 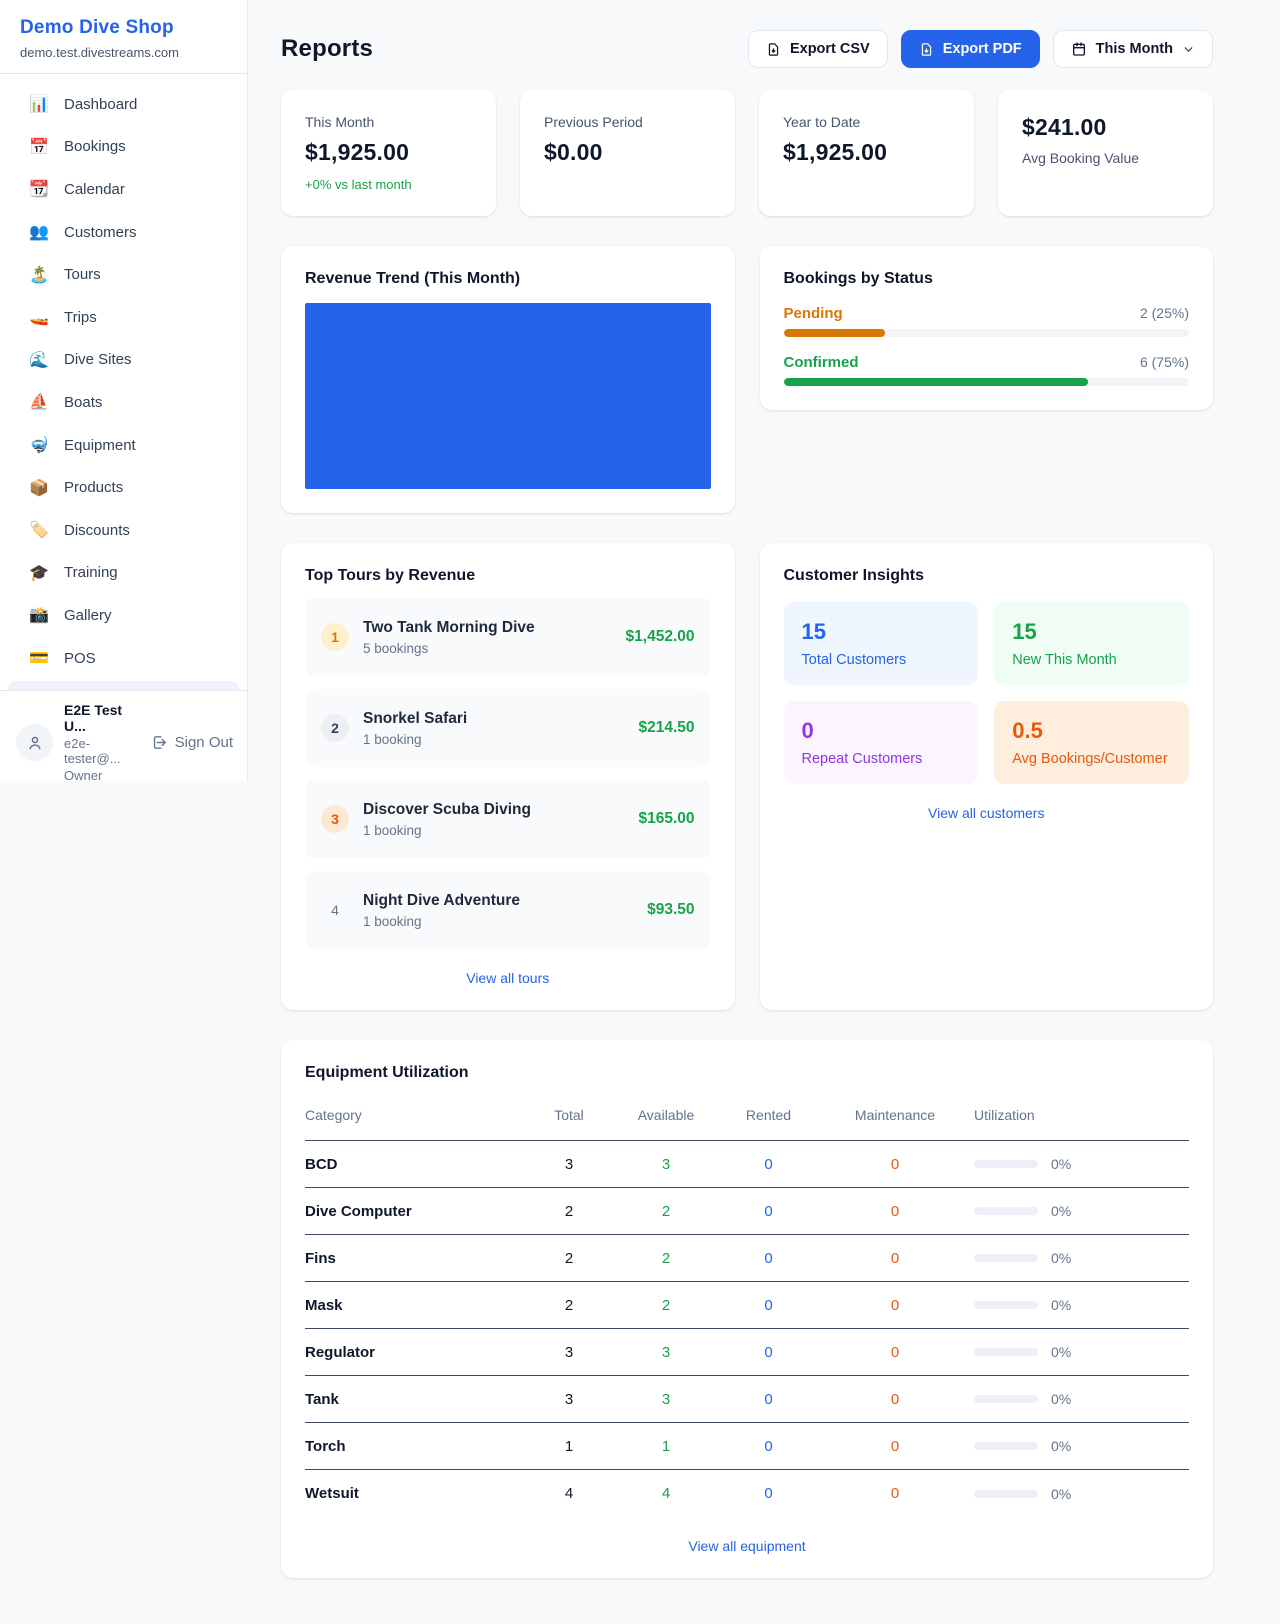 What do you see at coordinates (821, 362) in the screenshot?
I see `status-label: Confirmed` at bounding box center [821, 362].